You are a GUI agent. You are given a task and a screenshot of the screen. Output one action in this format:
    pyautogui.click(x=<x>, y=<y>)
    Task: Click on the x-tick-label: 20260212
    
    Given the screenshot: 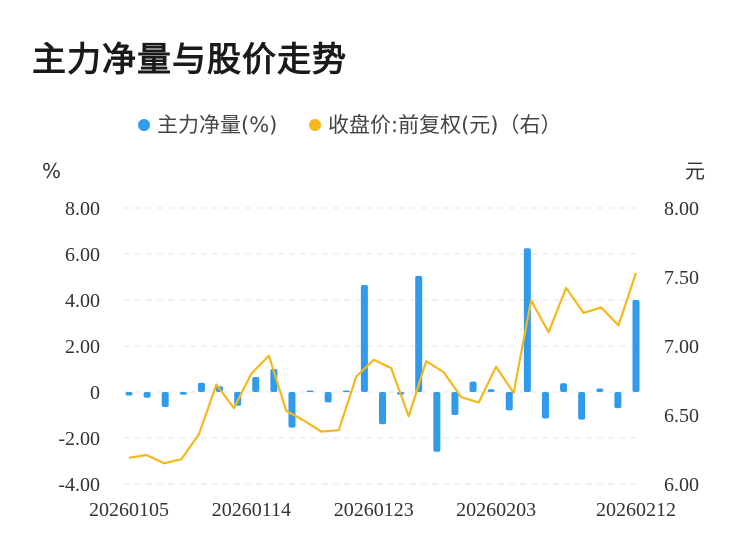 What is the action you would take?
    pyautogui.click(x=636, y=510)
    